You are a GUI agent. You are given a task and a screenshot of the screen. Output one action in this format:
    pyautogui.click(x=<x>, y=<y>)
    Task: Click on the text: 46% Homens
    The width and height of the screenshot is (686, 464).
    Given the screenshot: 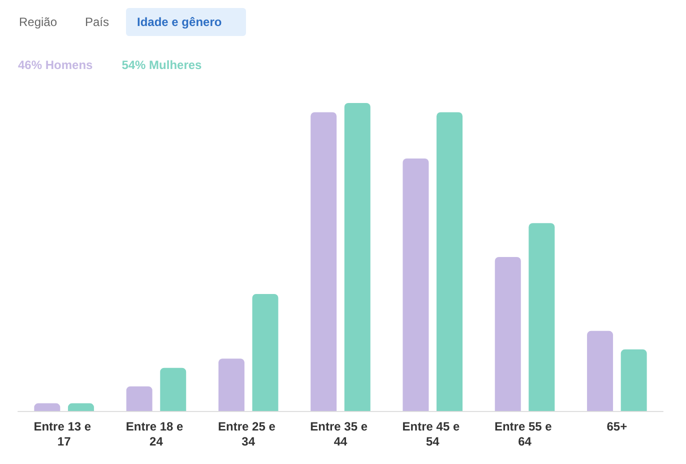 What is the action you would take?
    pyautogui.click(x=56, y=65)
    